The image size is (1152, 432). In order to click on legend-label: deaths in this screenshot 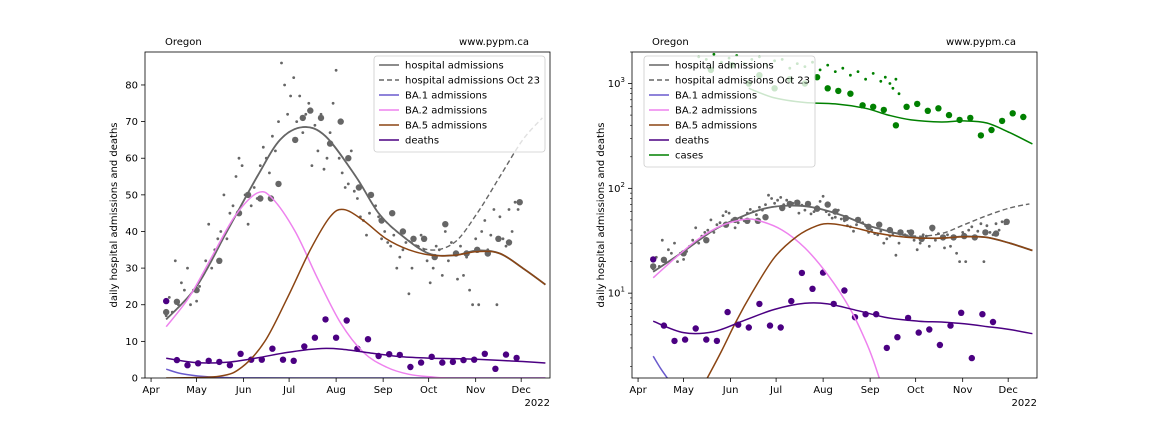, I will do `click(422, 141)`.